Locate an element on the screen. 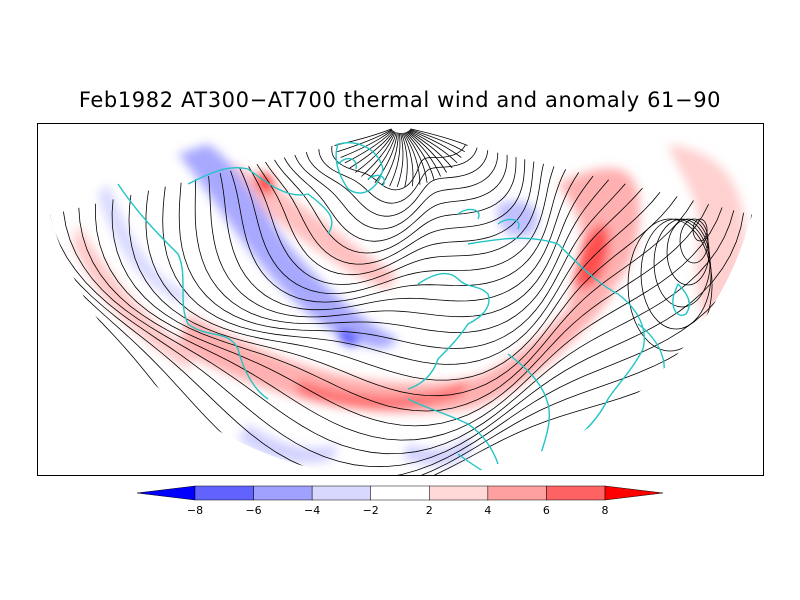 This screenshot has height=600, width=800. negative-anomaly-core is located at coordinates (348, 337).